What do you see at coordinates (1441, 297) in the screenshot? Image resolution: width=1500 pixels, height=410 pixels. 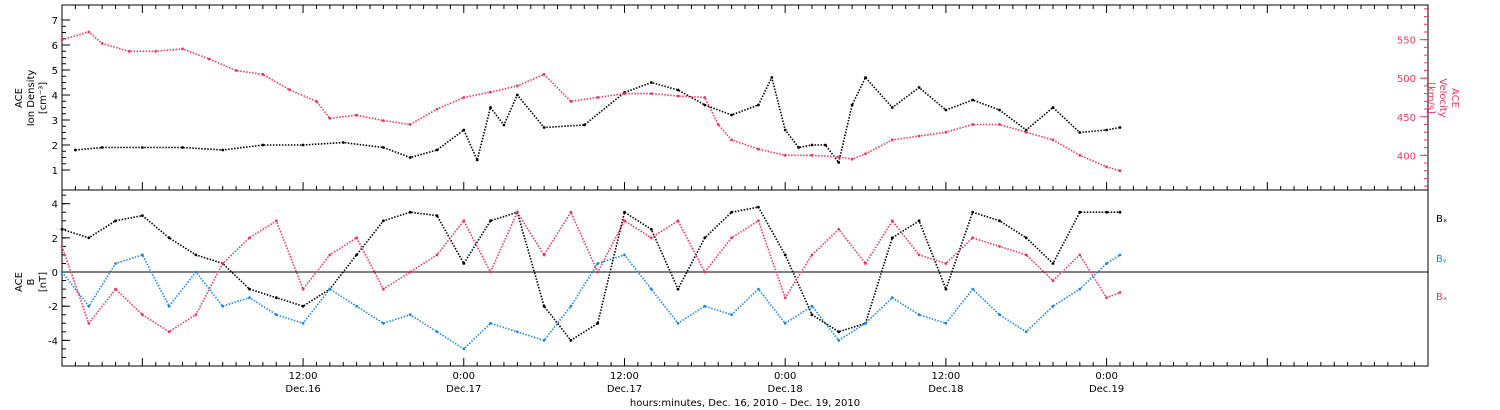 I see `legend-bz: Bₔ` at bounding box center [1441, 297].